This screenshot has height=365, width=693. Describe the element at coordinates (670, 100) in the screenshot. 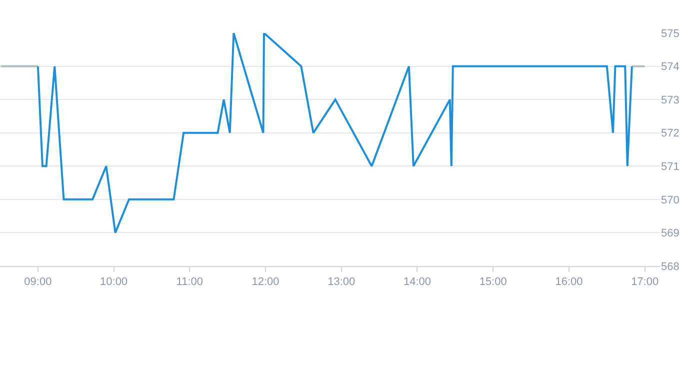

I see `y-tick-label: 573` at that location.